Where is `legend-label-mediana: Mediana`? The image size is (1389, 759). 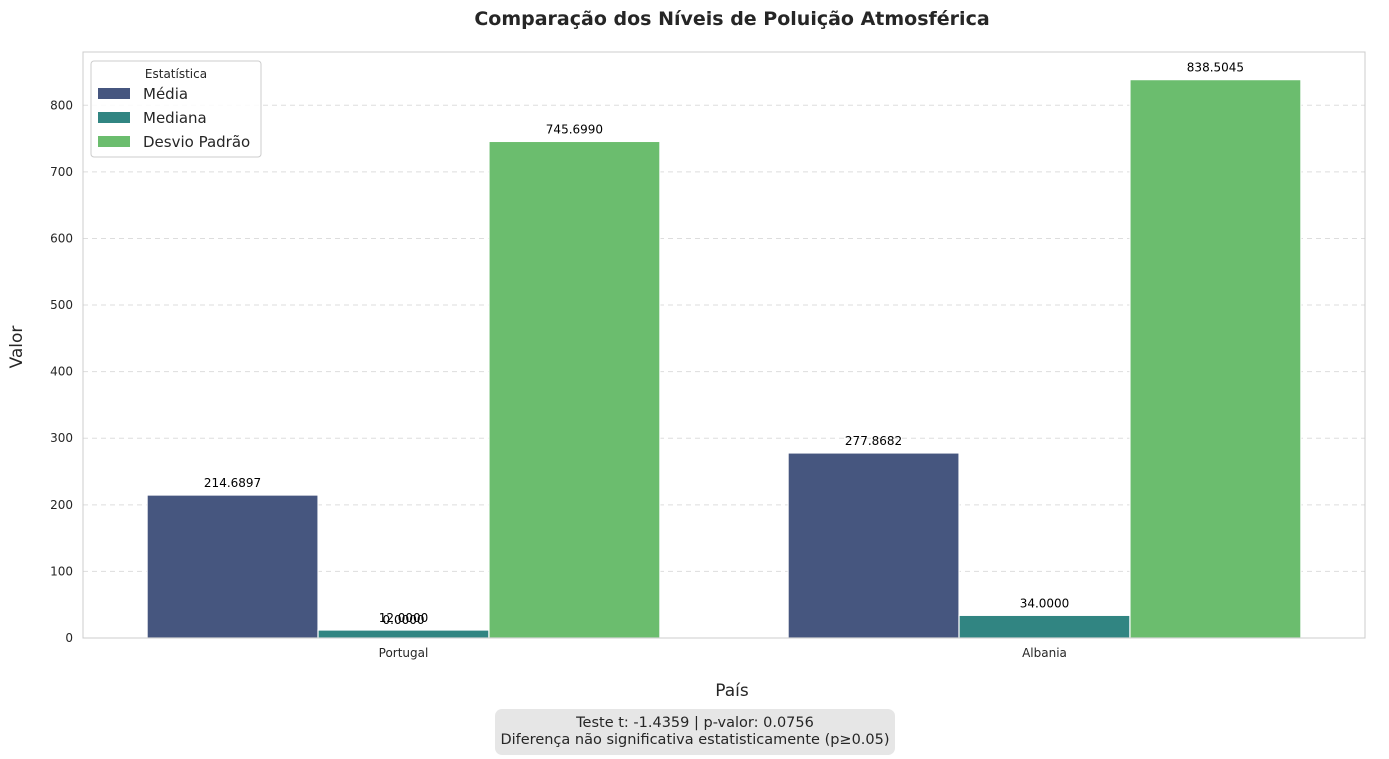
legend-label-mediana: Mediana is located at coordinates (175, 118).